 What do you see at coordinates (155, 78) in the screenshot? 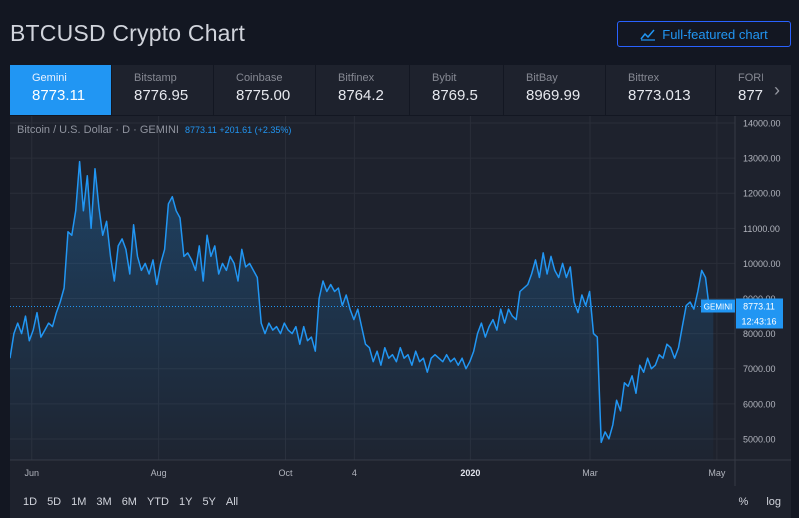
I see `exchange-name: Bitstamp` at bounding box center [155, 78].